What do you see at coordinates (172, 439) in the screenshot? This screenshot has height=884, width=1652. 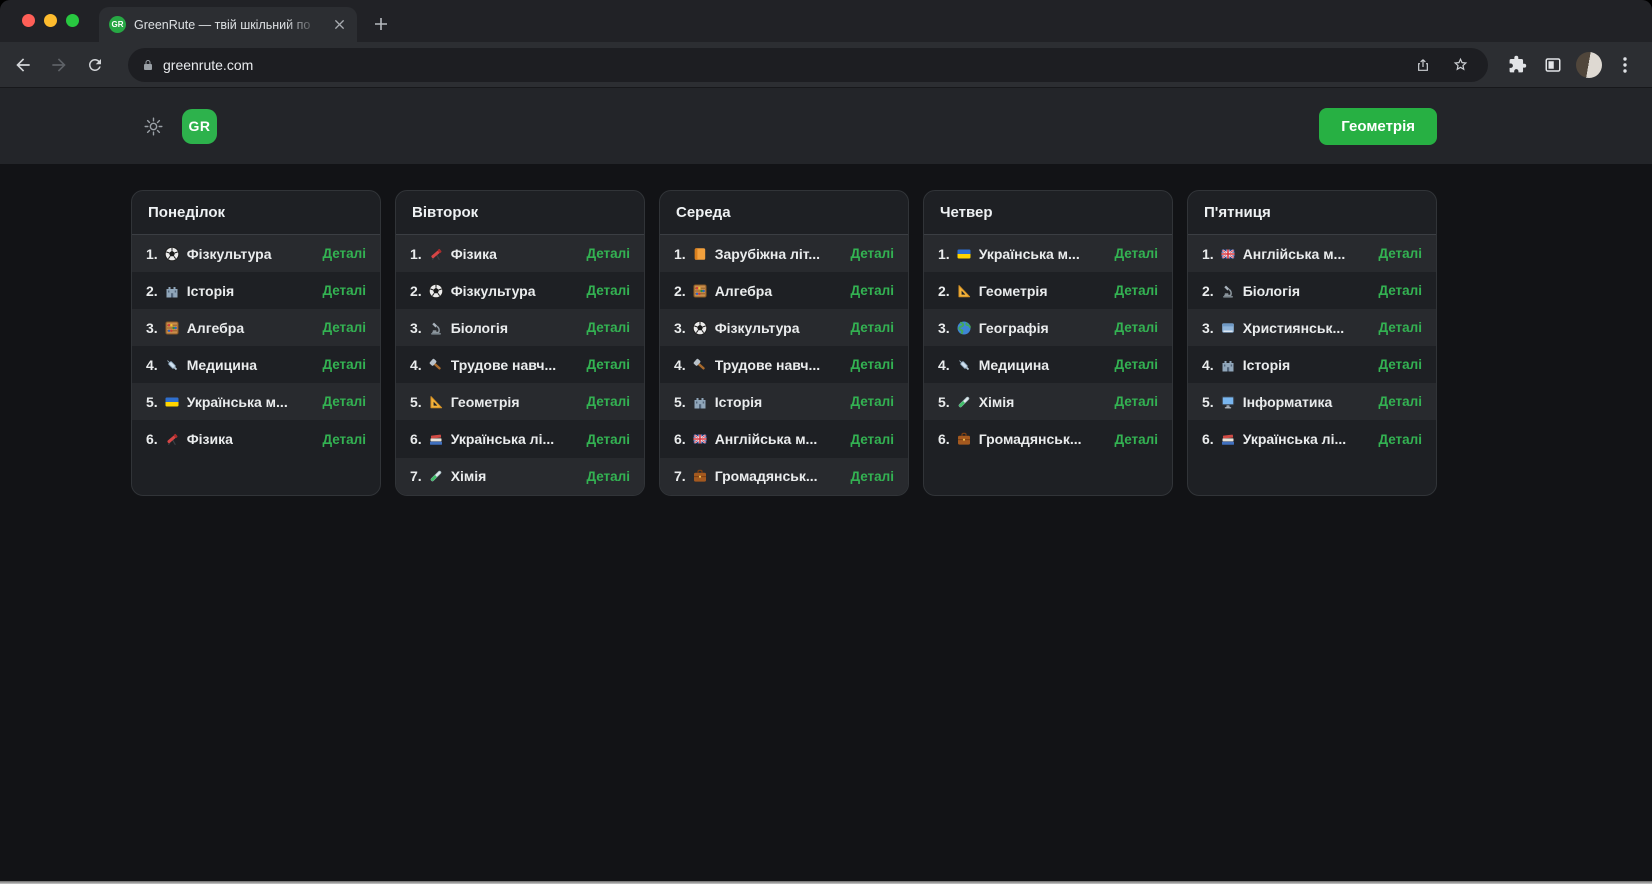 I see `telescope-icon` at bounding box center [172, 439].